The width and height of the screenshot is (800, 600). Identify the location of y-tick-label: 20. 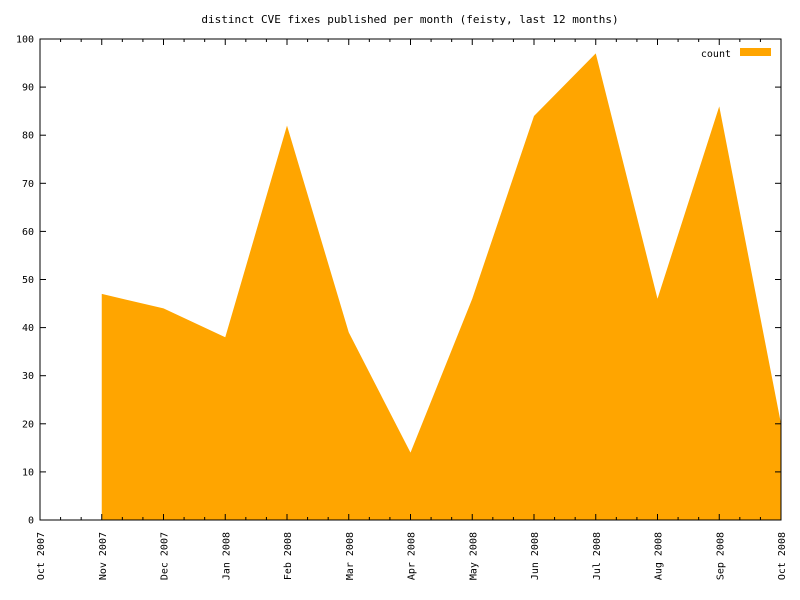
(28, 424).